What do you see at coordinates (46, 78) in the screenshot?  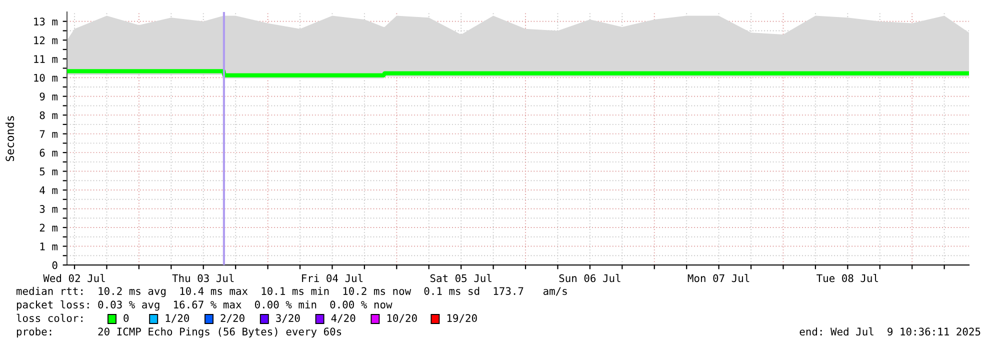 I see `y-tick-label: 10 m` at bounding box center [46, 78].